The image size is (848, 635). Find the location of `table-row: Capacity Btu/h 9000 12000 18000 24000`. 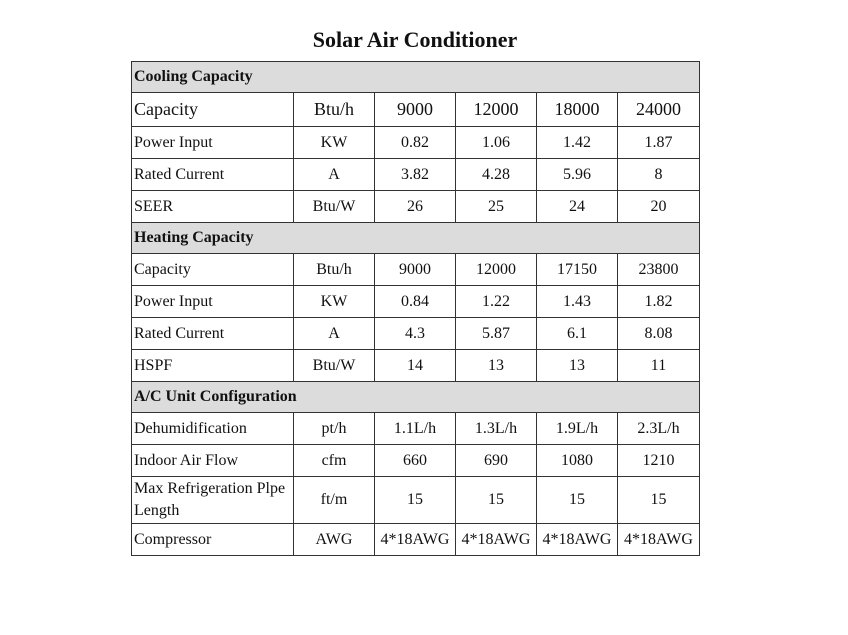

table-row: Capacity Btu/h 9000 12000 18000 24000 is located at coordinates (416, 109).